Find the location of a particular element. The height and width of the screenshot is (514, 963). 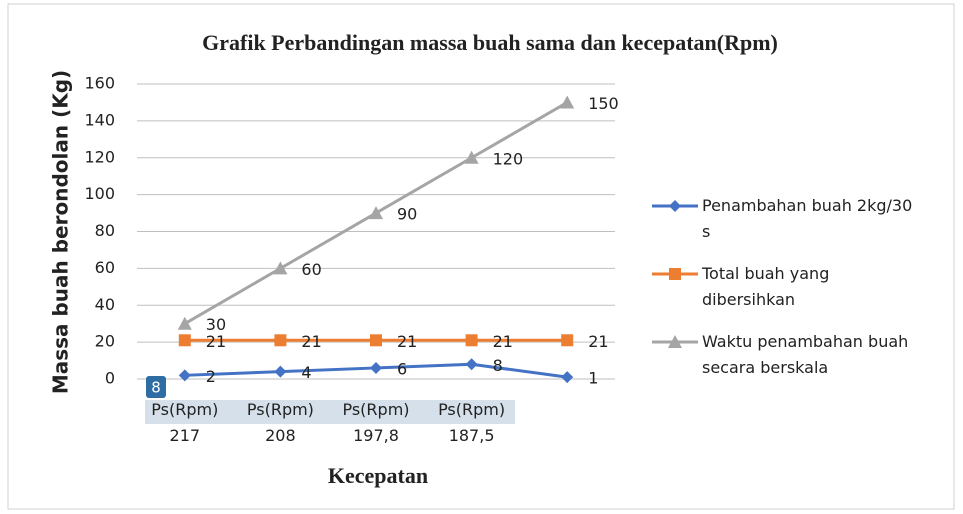

x-axis-title: Kecepatan is located at coordinates (378, 475).